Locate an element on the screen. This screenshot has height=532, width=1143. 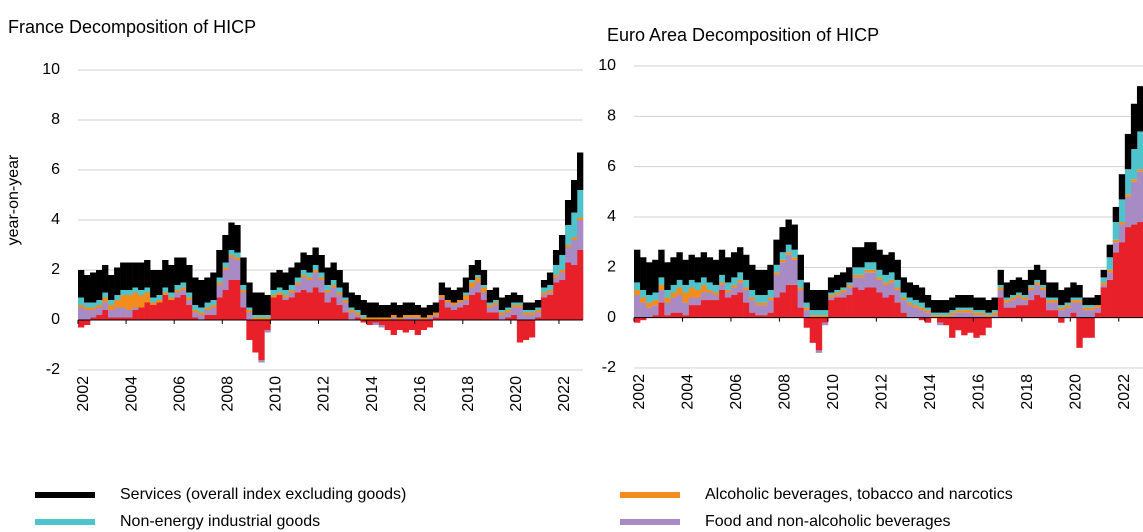
y-tick-label: 6 is located at coordinates (55, 169).